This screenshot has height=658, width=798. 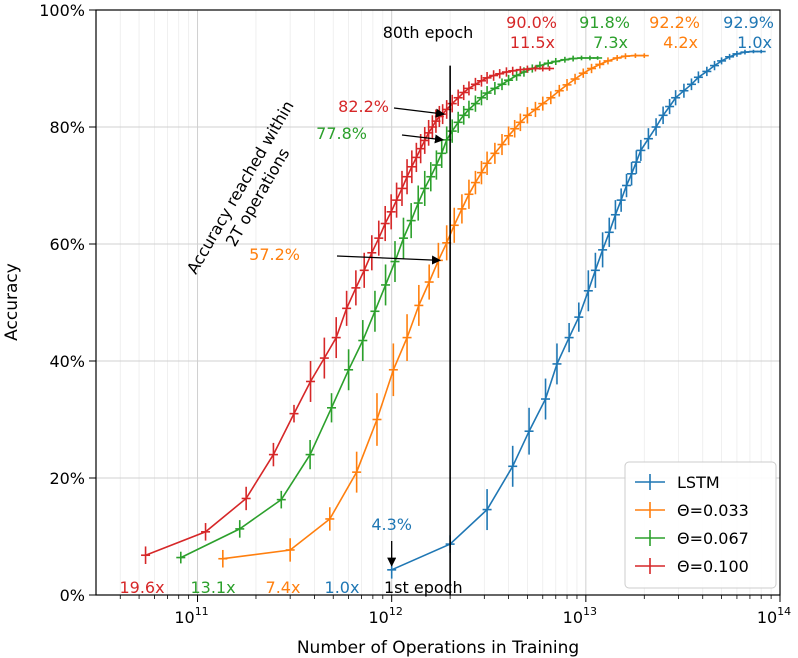 What do you see at coordinates (141, 587) in the screenshot?
I see `start-speedup-label: 19.6x` at bounding box center [141, 587].